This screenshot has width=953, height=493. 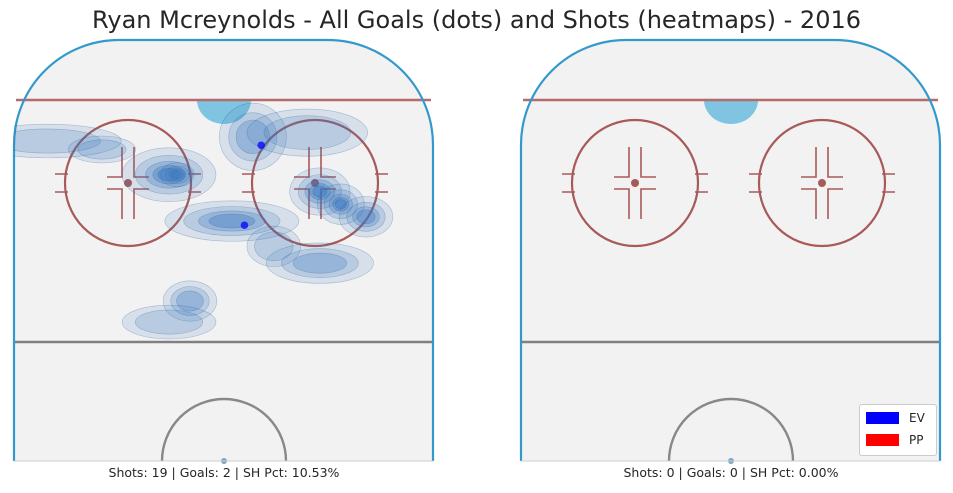 I want to click on legend-label-ev: EV, so click(x=917, y=418).